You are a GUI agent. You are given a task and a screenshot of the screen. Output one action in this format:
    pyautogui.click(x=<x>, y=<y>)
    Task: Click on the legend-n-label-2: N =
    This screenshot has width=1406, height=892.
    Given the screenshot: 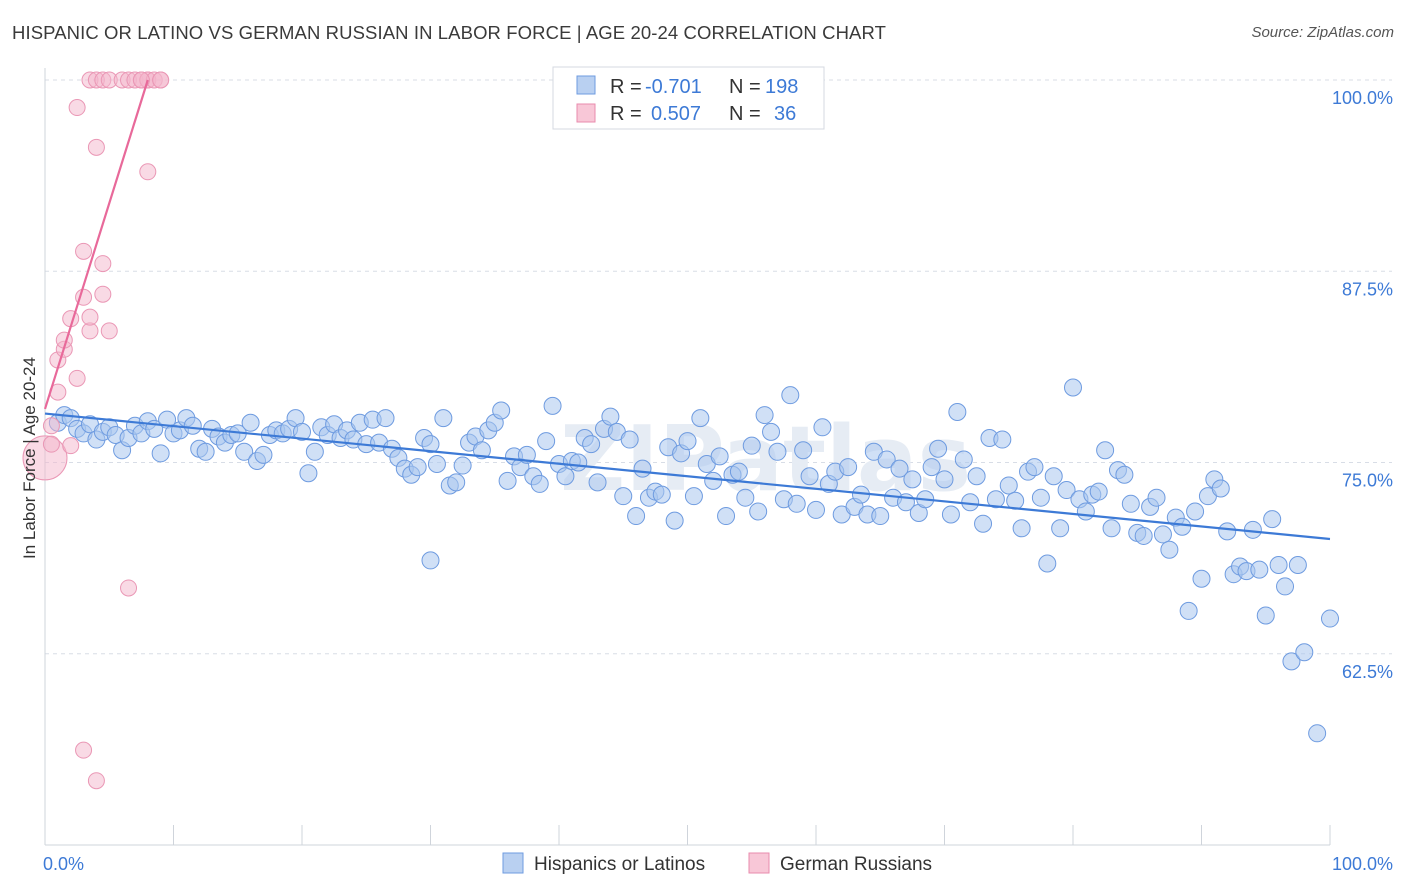 What is the action you would take?
    pyautogui.click(x=745, y=114)
    